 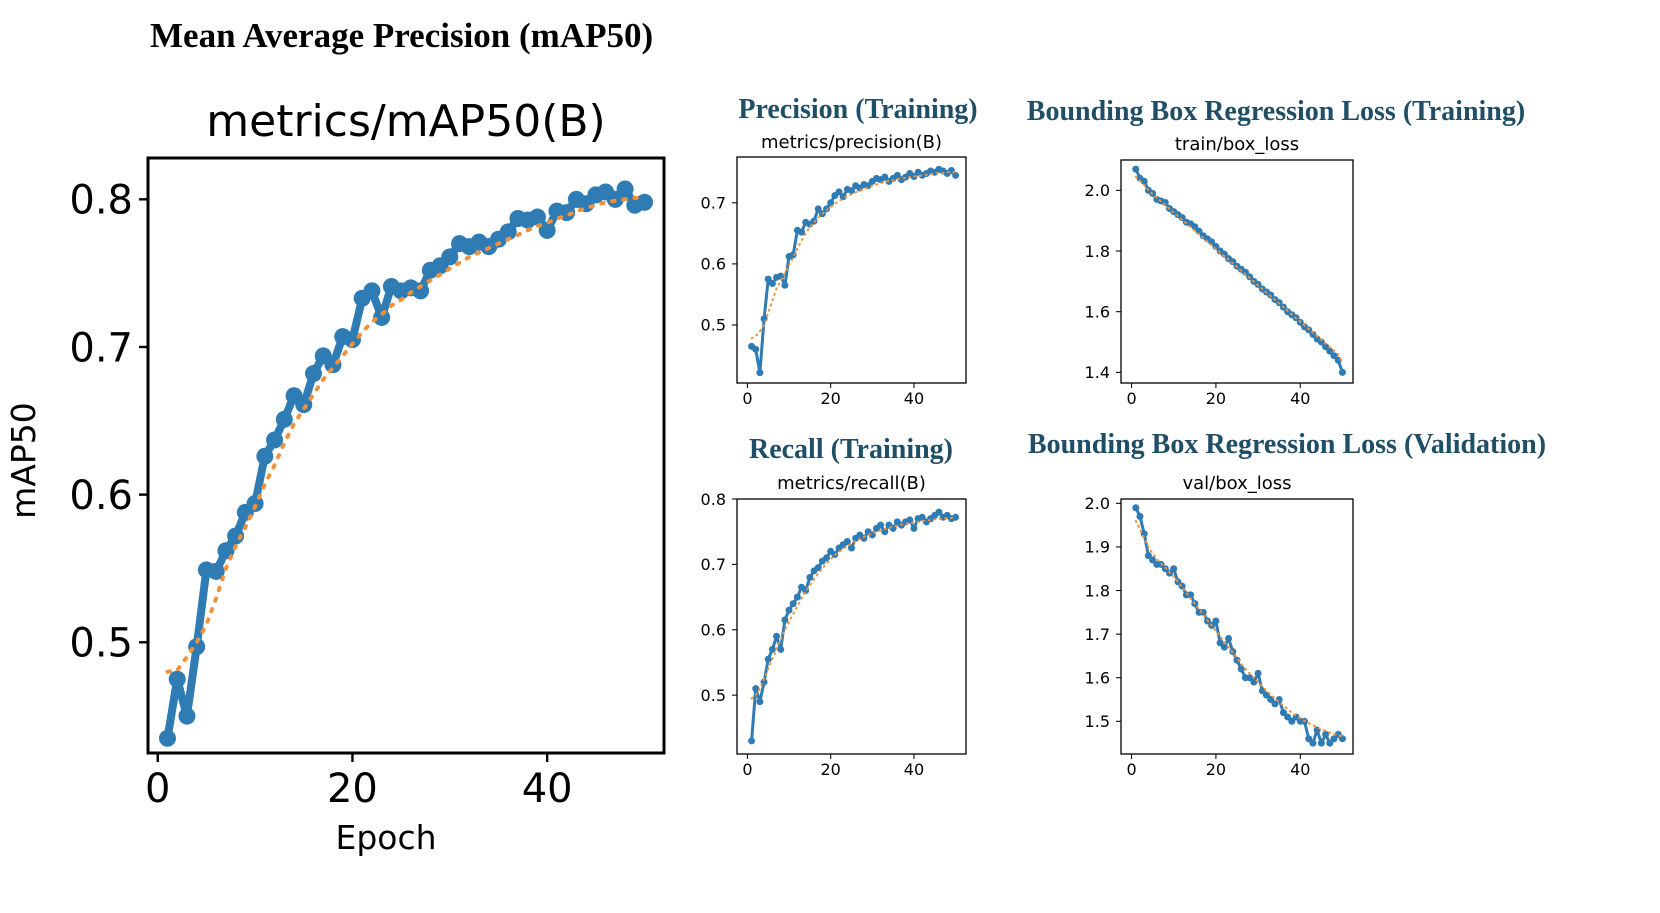 I want to click on y-tick-label: 1.4, so click(x=1097, y=372).